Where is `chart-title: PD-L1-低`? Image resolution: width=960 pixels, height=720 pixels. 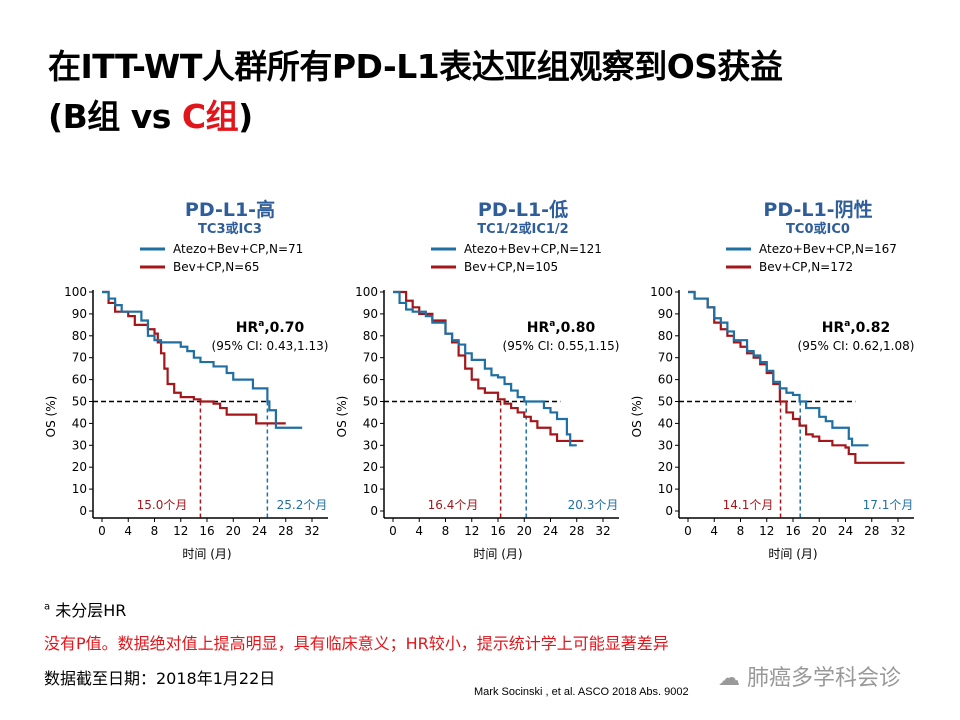
chart-title: PD-L1-低 is located at coordinates (523, 210).